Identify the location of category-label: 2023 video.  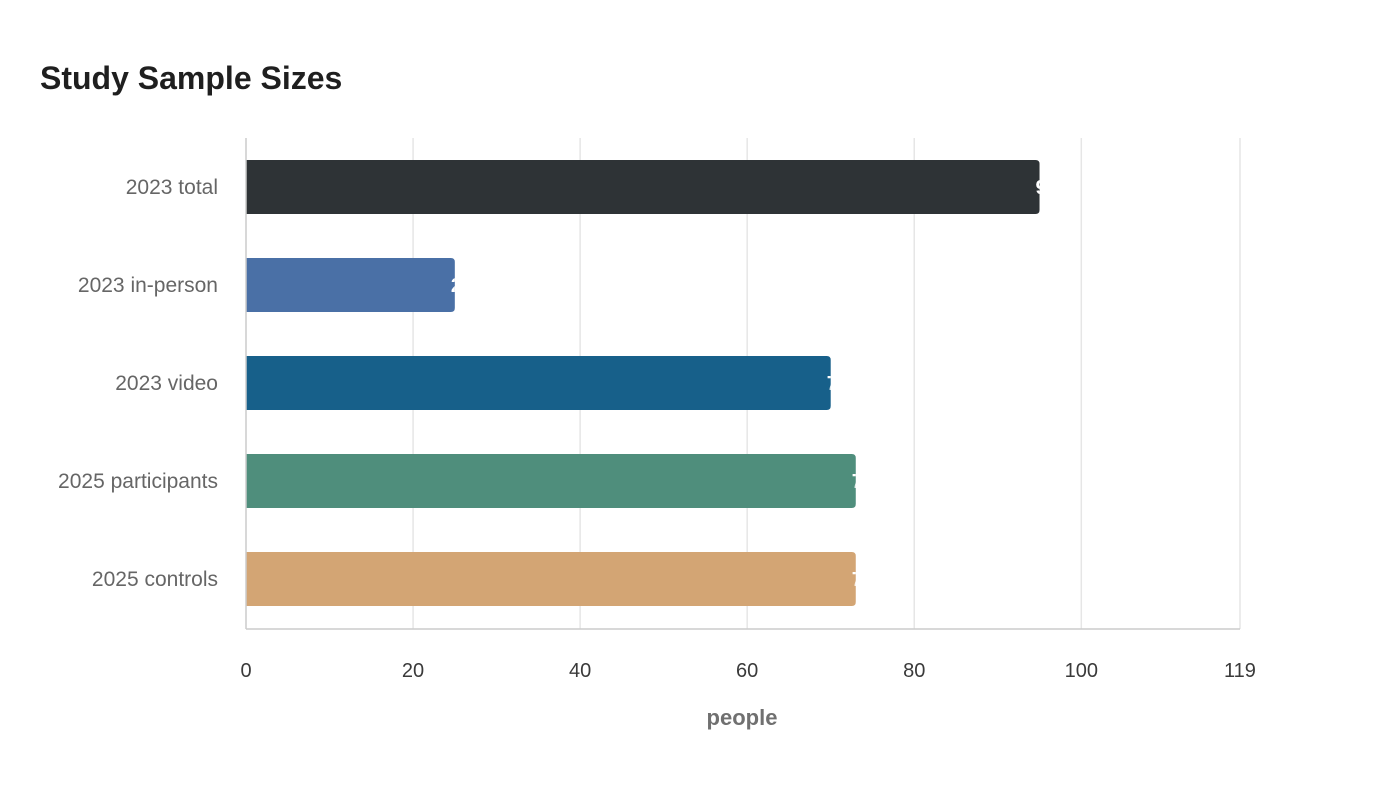
(166, 383).